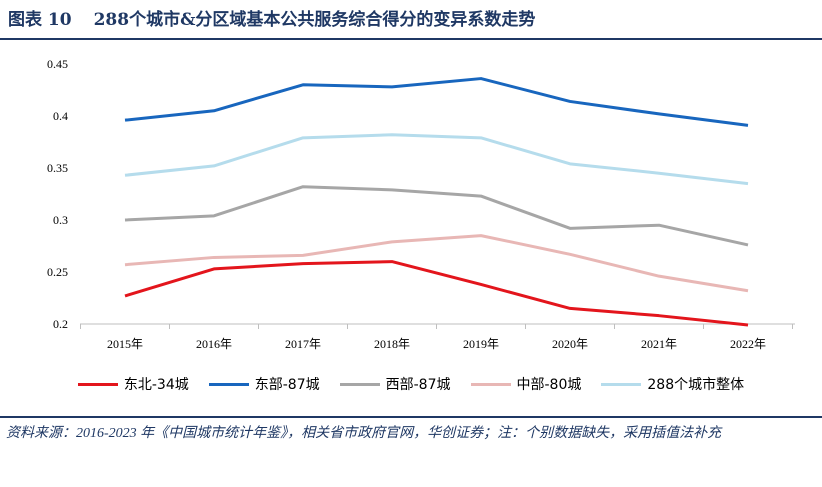 The width and height of the screenshot is (822, 487). I want to click on y-tick-label: 0.3, so click(60, 220).